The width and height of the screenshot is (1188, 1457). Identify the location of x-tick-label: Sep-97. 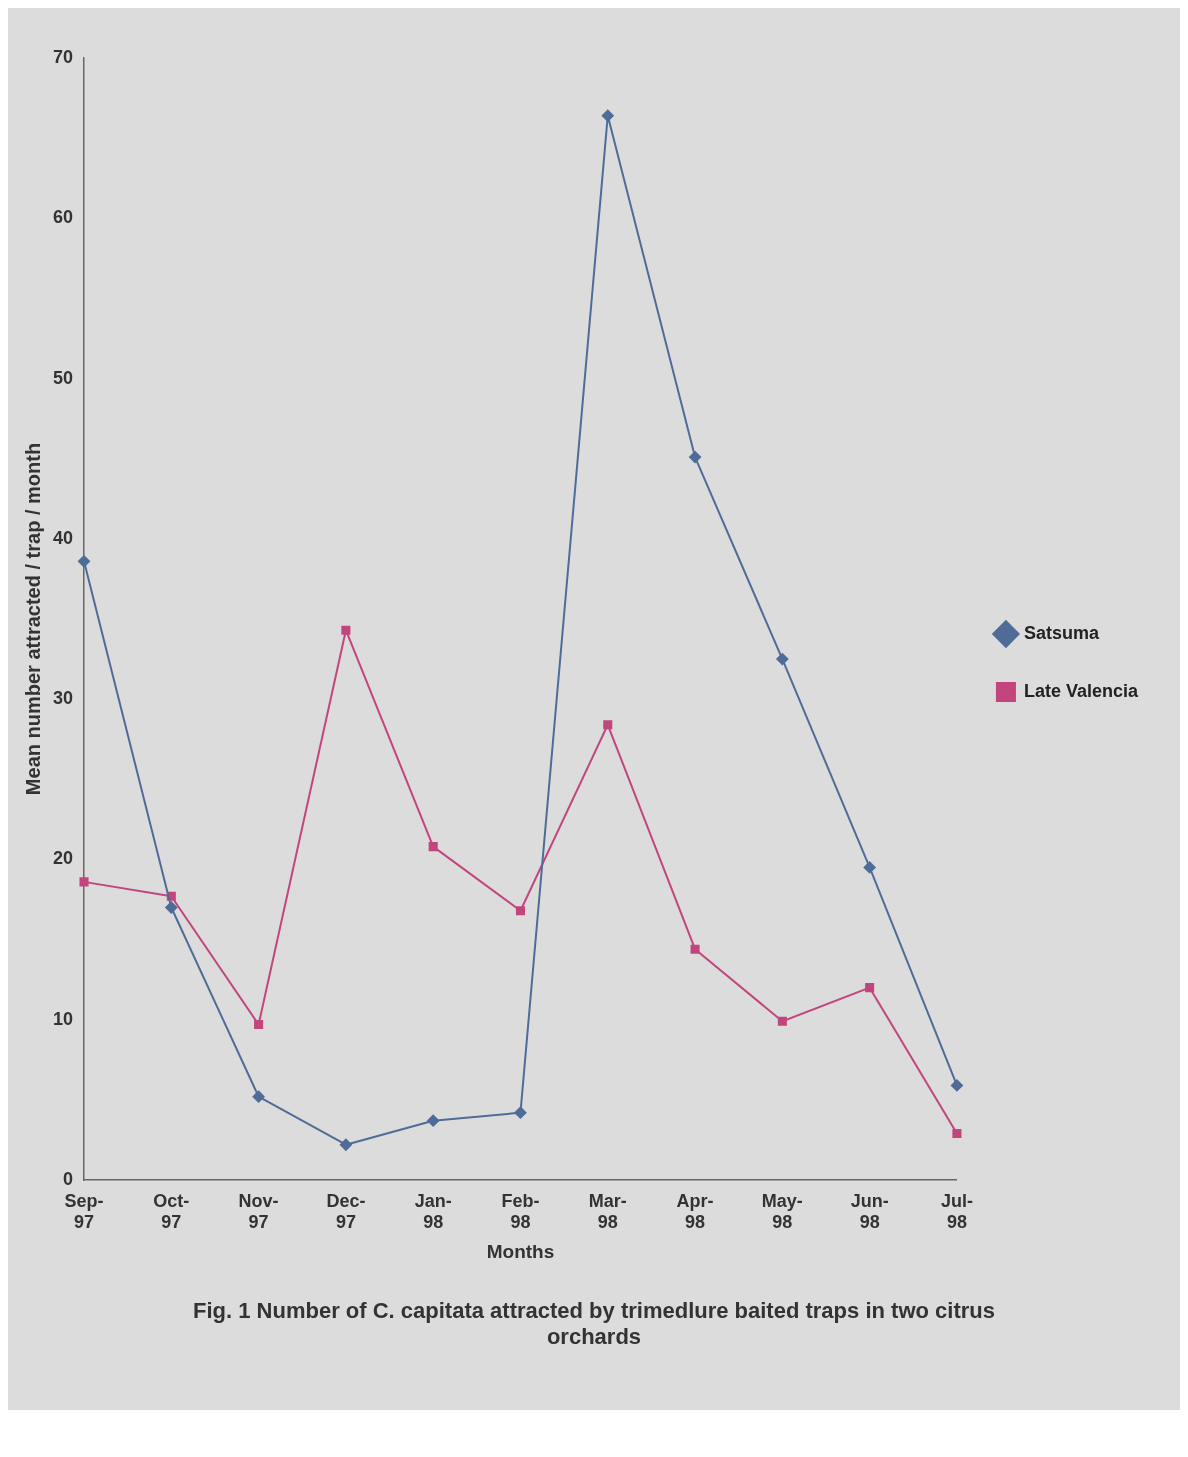
(84, 1211).